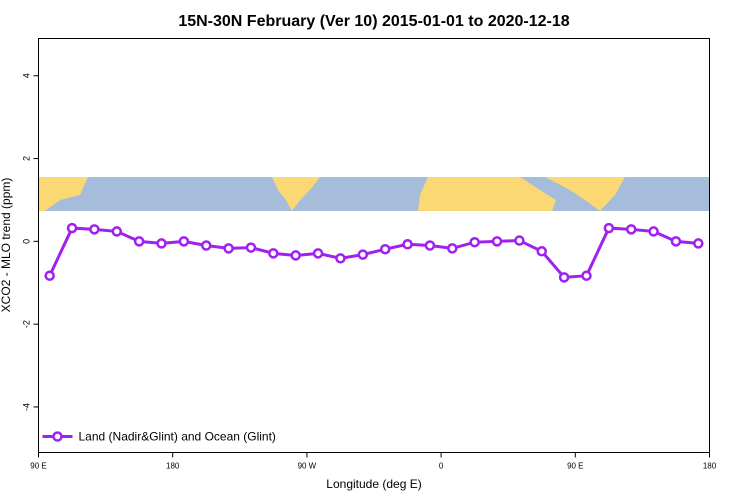  What do you see at coordinates (307, 466) in the screenshot?
I see `x-tick-label: 90 W` at bounding box center [307, 466].